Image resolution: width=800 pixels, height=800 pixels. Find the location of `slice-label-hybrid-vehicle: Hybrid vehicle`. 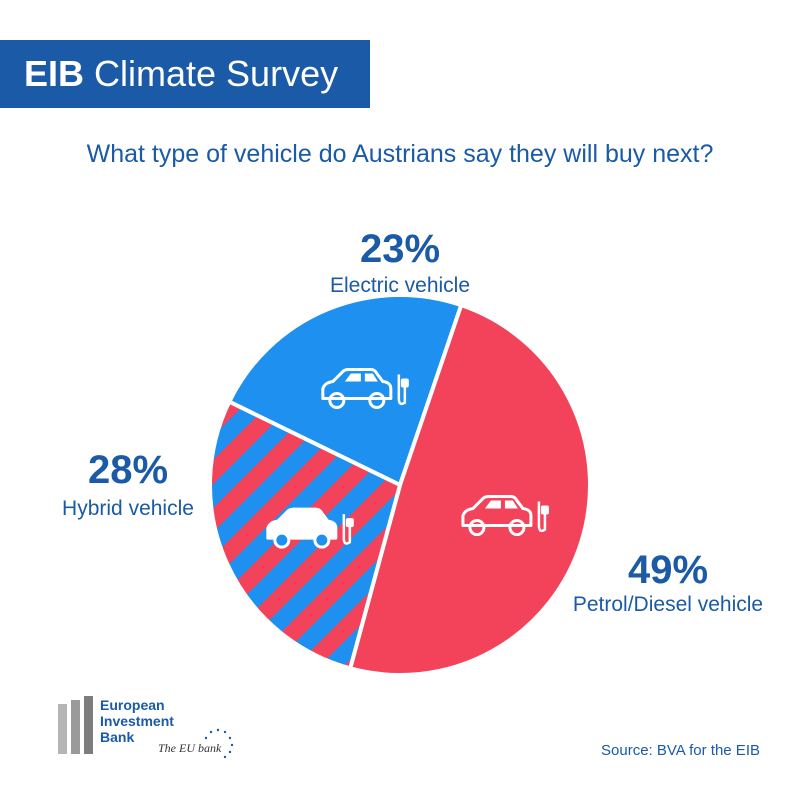

slice-label-hybrid-vehicle: Hybrid vehicle is located at coordinates (128, 508).